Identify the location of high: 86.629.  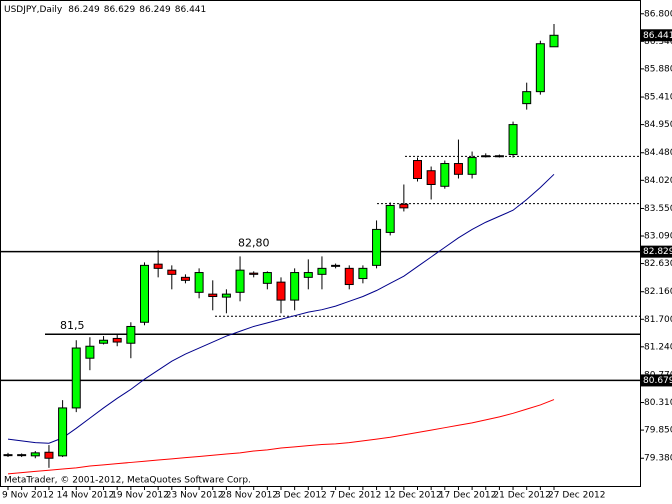
(120, 10).